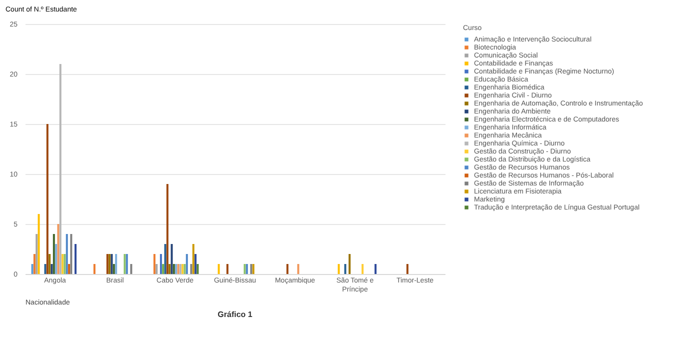 This screenshot has width=679, height=343. Describe the element at coordinates (235, 314) in the screenshot. I see `text: Gráfico 1` at that location.